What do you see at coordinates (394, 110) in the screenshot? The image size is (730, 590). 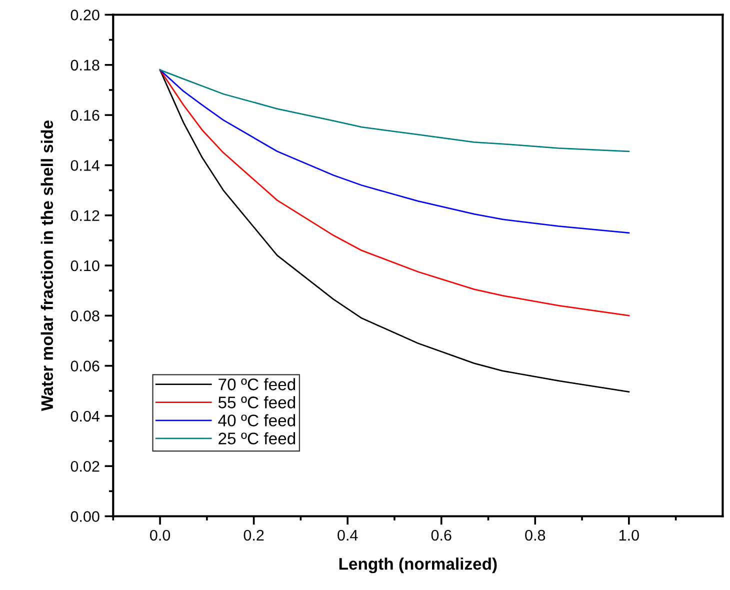 I see `line-series` at bounding box center [394, 110].